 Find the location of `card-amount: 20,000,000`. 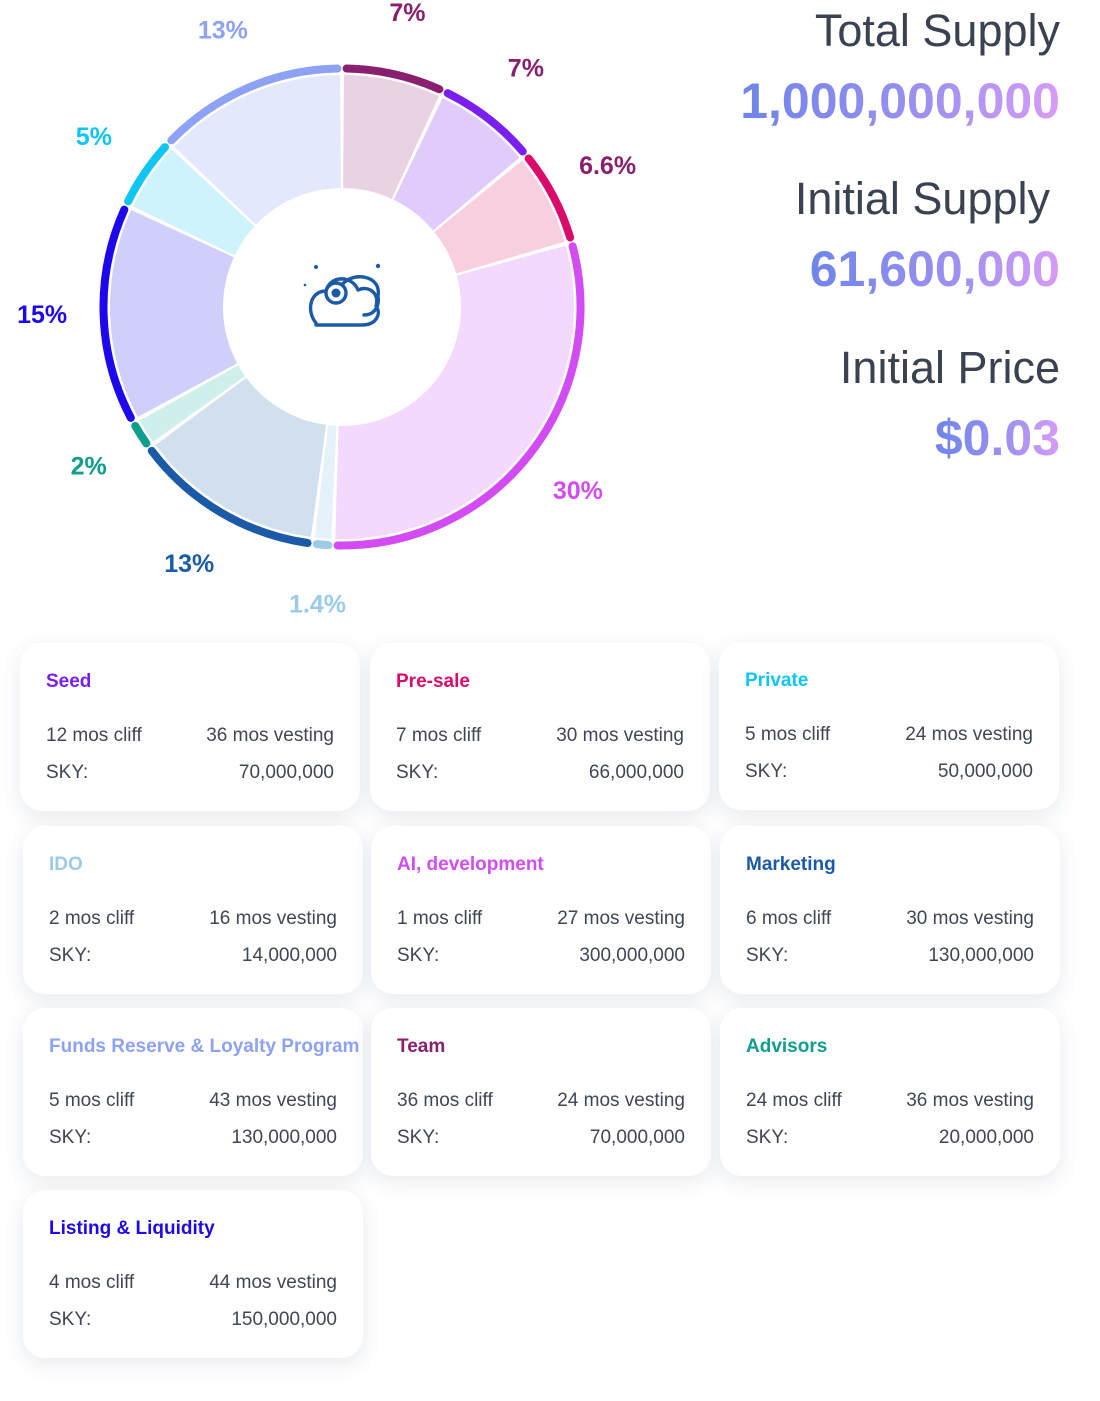

card-amount: 20,000,000 is located at coordinates (986, 1137).